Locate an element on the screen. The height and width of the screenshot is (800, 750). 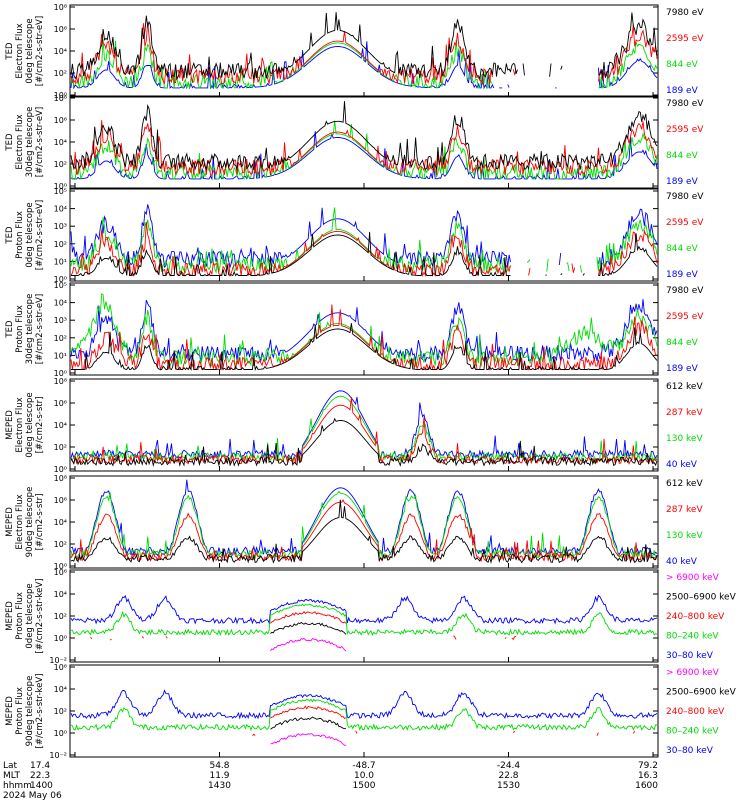
legend-entry: 30–80 keV is located at coordinates (690, 656).